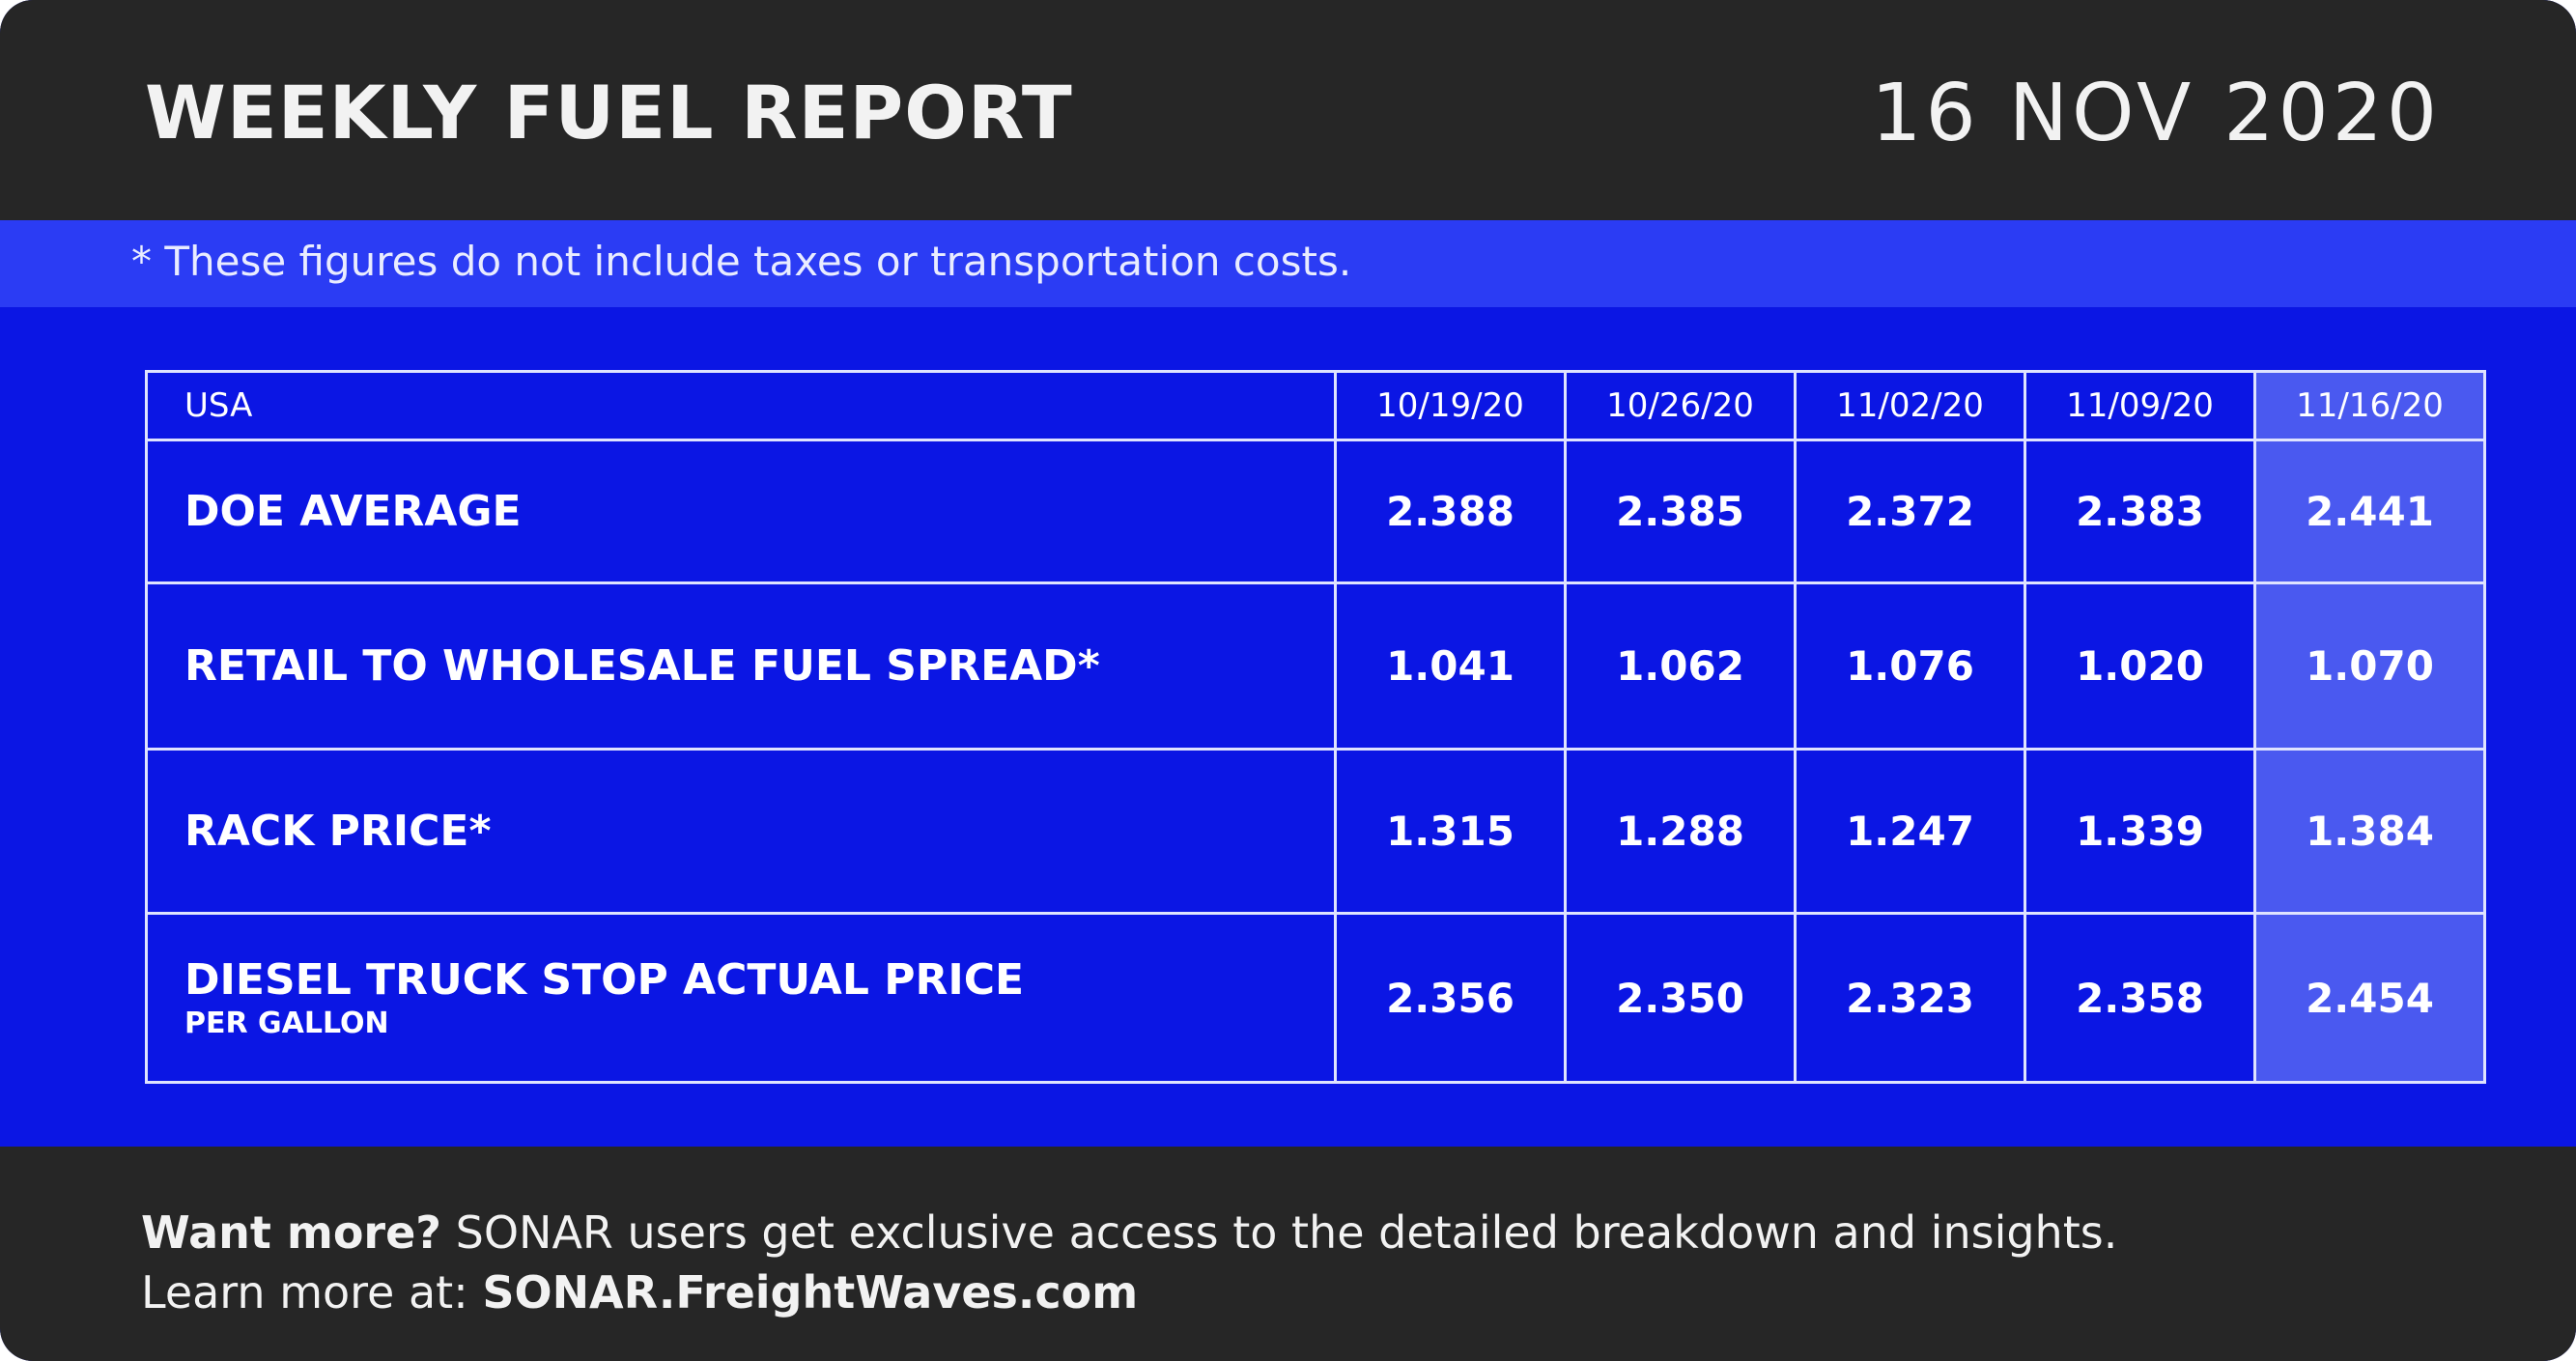  I want to click on value-cell: 1.339, so click(2140, 832).